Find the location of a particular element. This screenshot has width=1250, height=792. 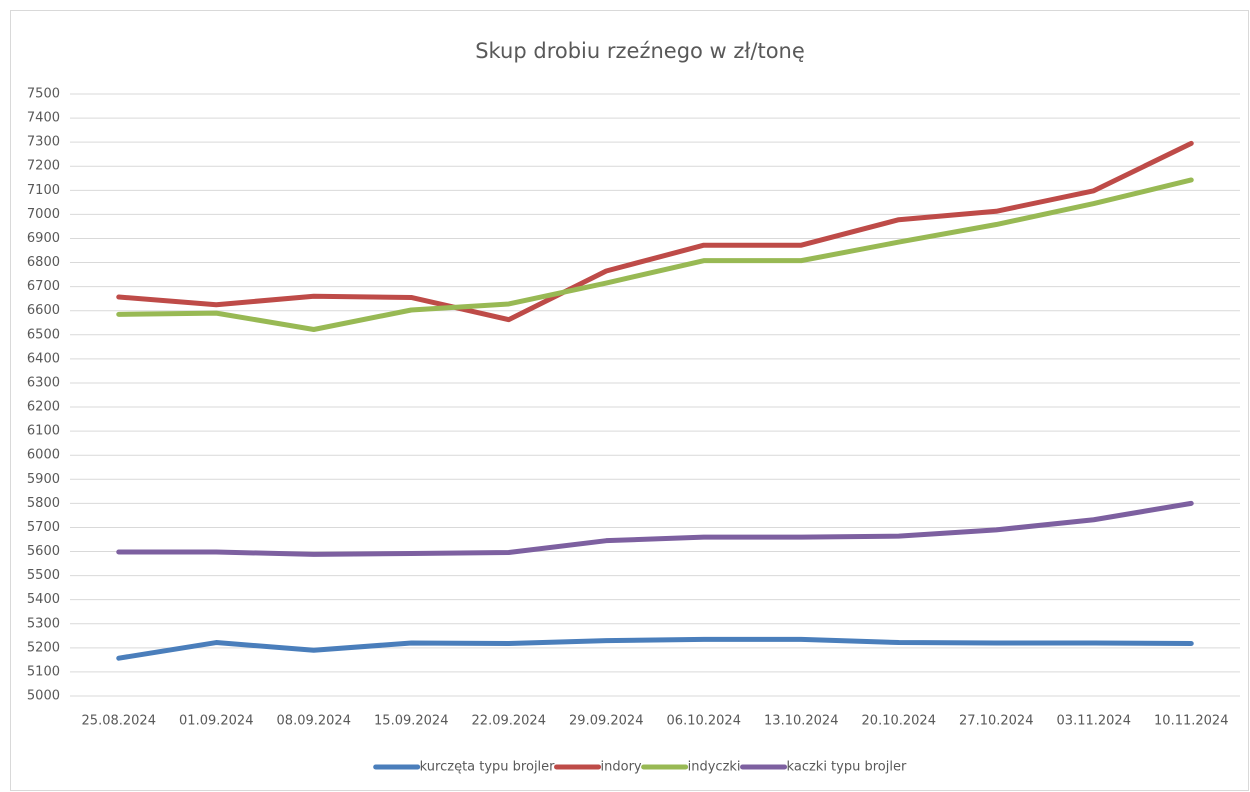

y-tick-label: 6000 is located at coordinates (43, 455).